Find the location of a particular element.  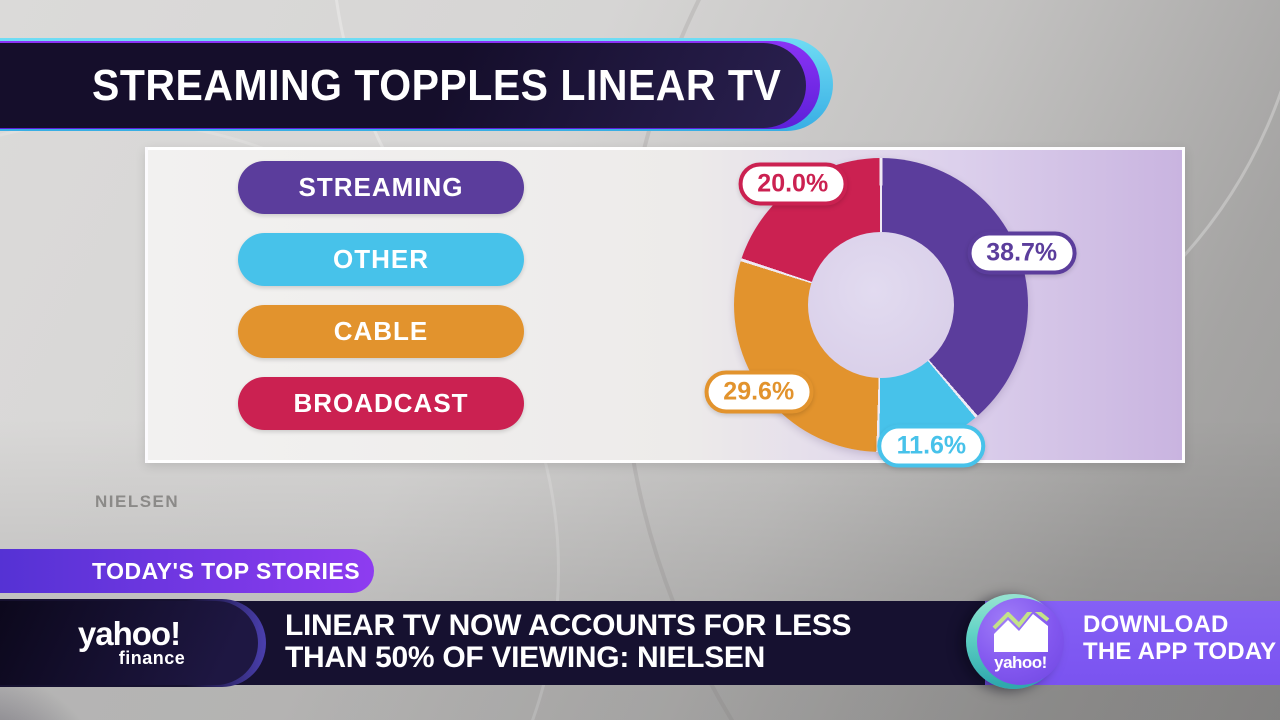

donut-label-streaming: 38.7% is located at coordinates (1022, 253).